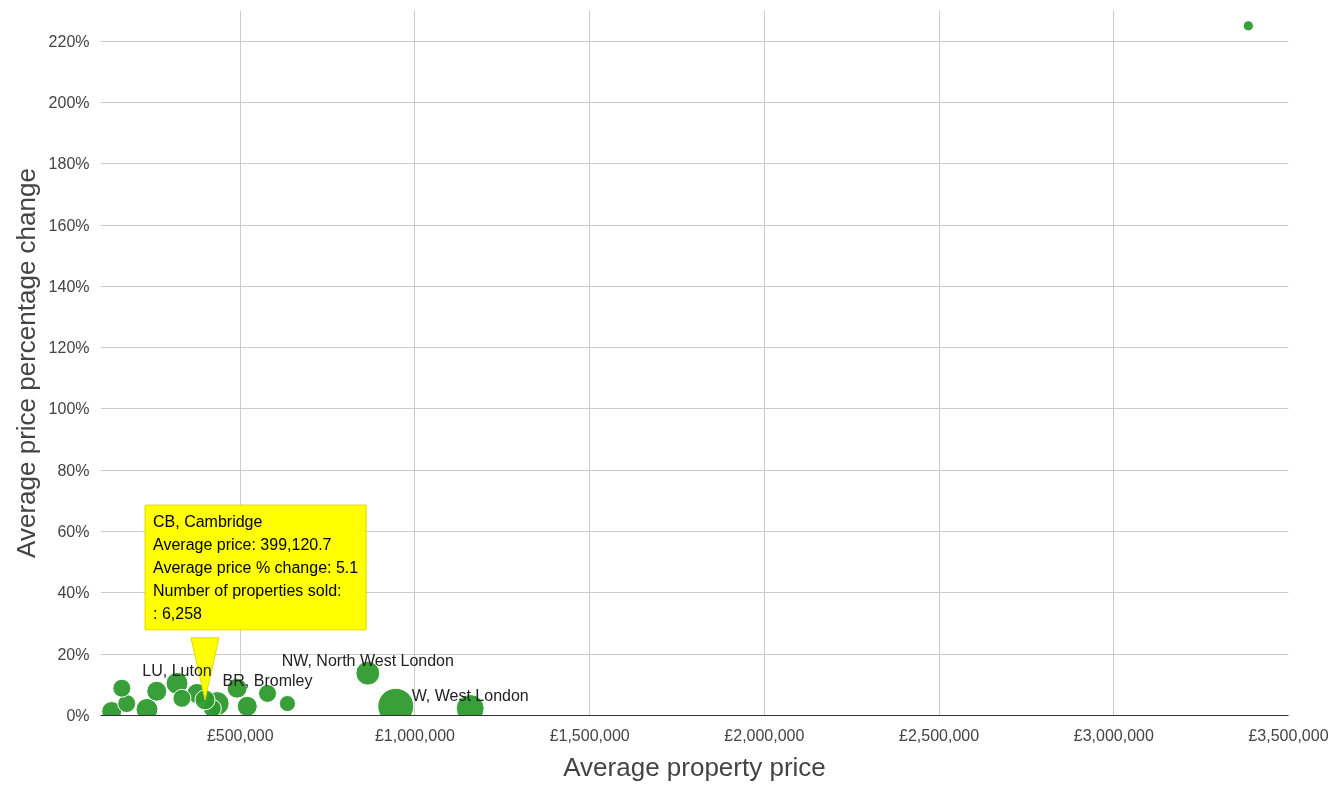 The image size is (1333, 785). What do you see at coordinates (69, 286) in the screenshot?
I see `y-tick-label: 140%` at bounding box center [69, 286].